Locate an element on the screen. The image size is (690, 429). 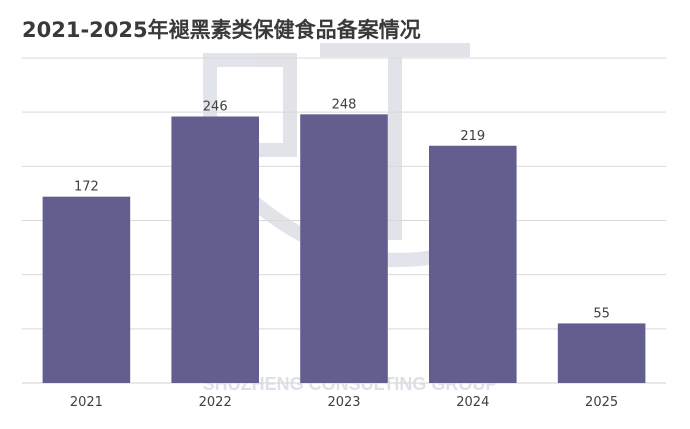
x-tick-label-2023: 2023 is located at coordinates (343, 402).